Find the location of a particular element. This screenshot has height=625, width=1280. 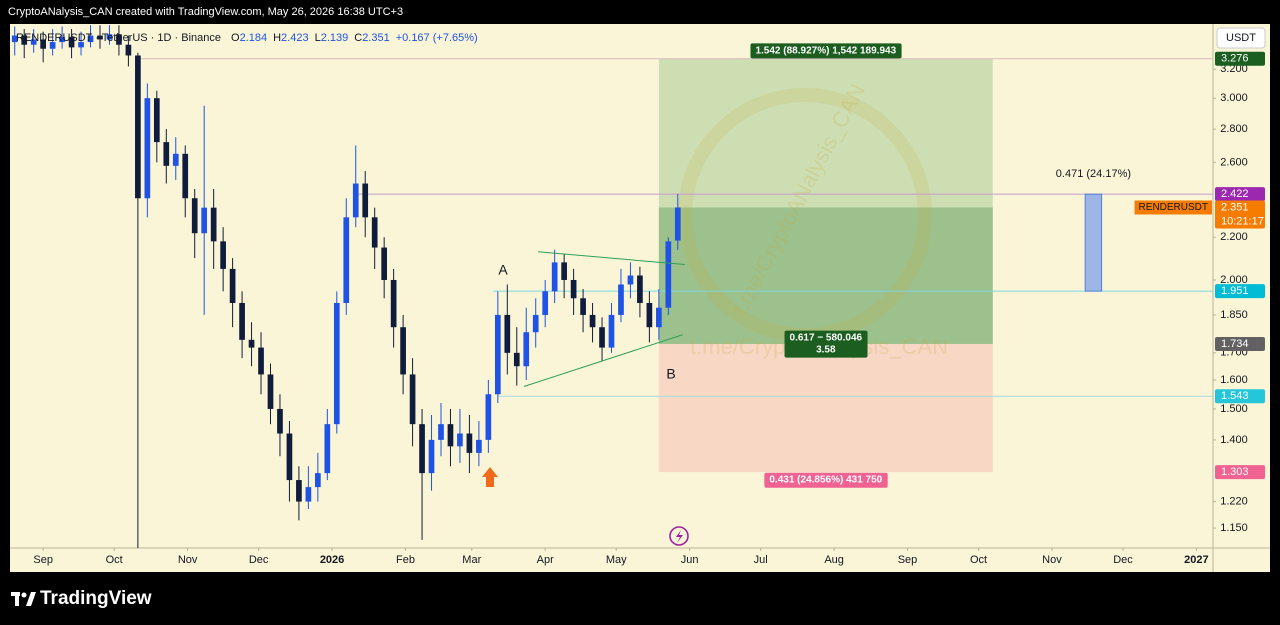

currency: USDT is located at coordinates (1241, 38).